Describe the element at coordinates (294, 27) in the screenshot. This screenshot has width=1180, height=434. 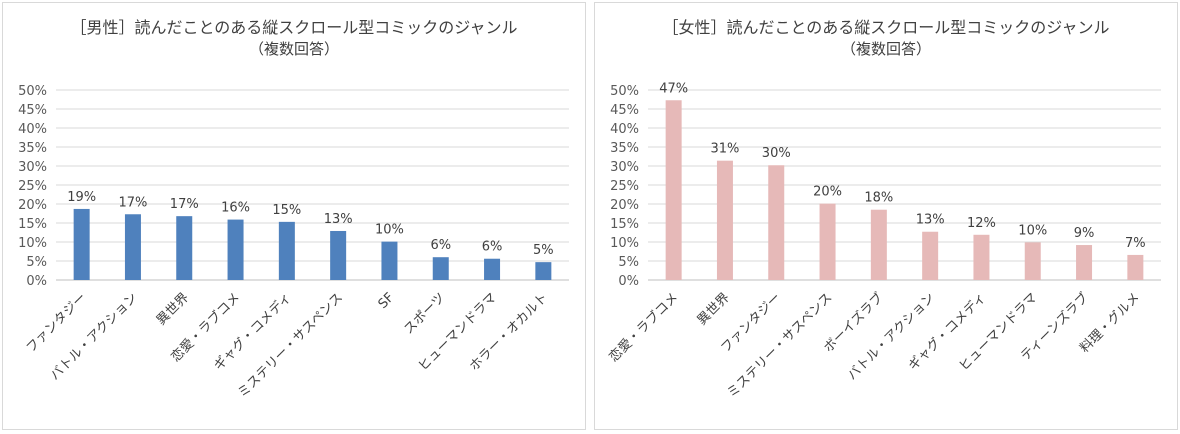
I see `chart-title: ［男性］読んだことのある縦スクロール型コミックのジャンル` at that location.